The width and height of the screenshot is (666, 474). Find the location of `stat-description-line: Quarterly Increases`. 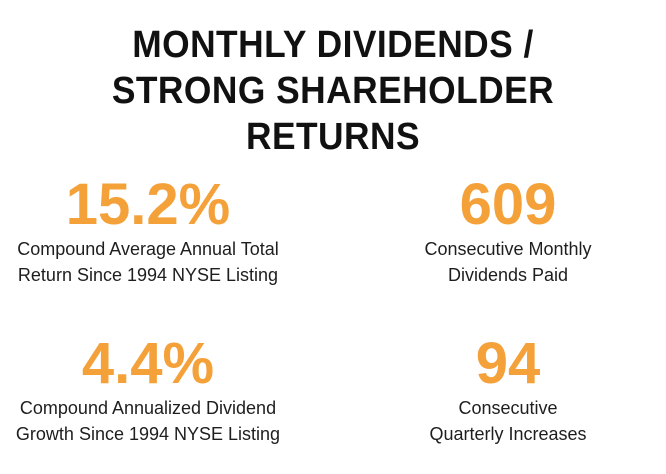

stat-description-line: Quarterly Increases is located at coordinates (508, 434).